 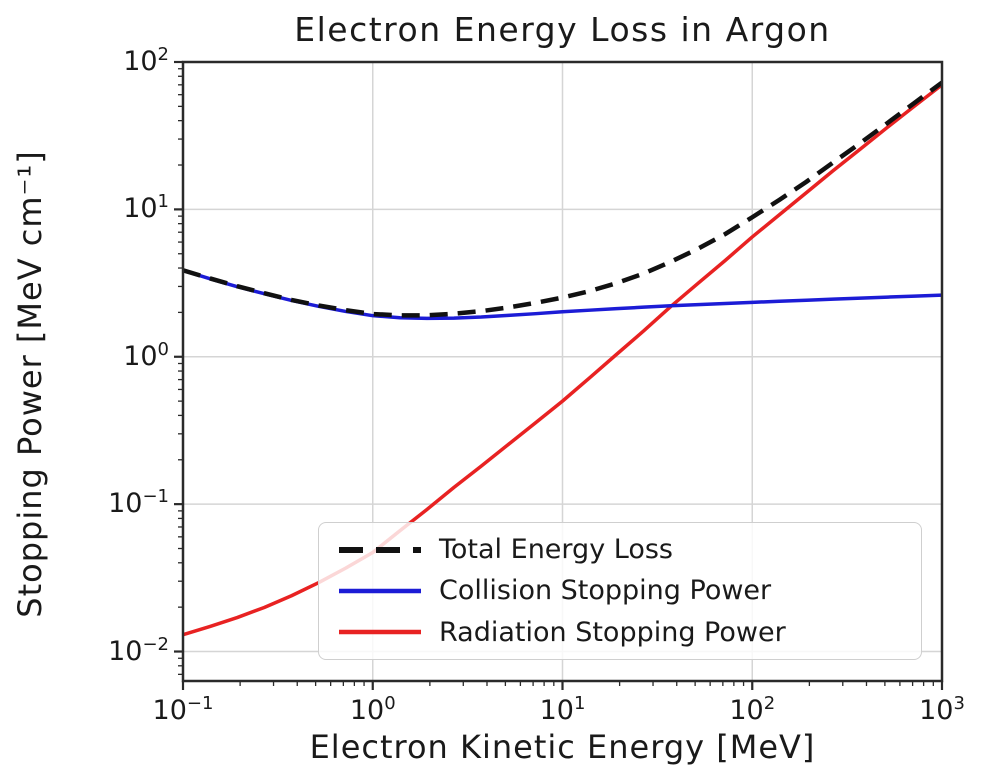 What do you see at coordinates (562, 747) in the screenshot?
I see `x-axis-label: Electron Kinetic Energy [MeV]` at bounding box center [562, 747].